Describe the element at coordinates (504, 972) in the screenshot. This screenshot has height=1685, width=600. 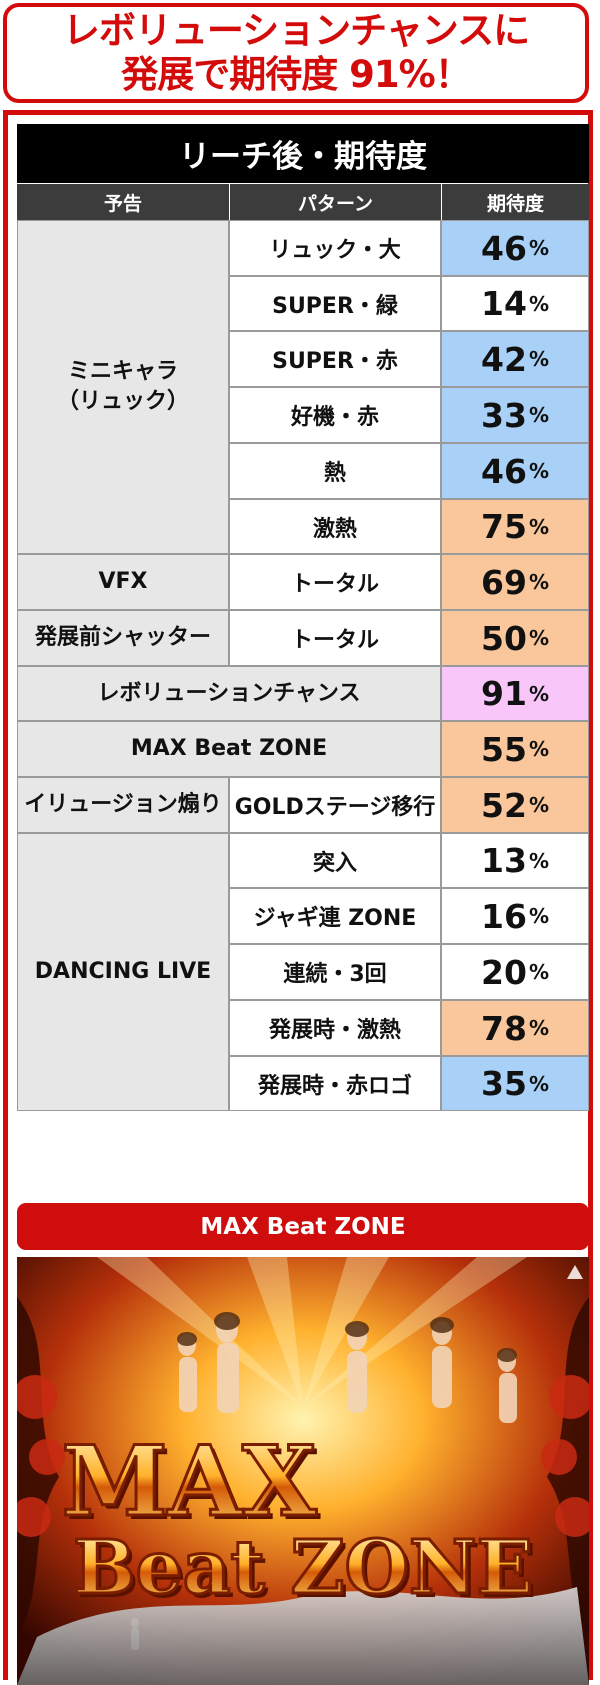
I see `expectation-value: 20` at that location.